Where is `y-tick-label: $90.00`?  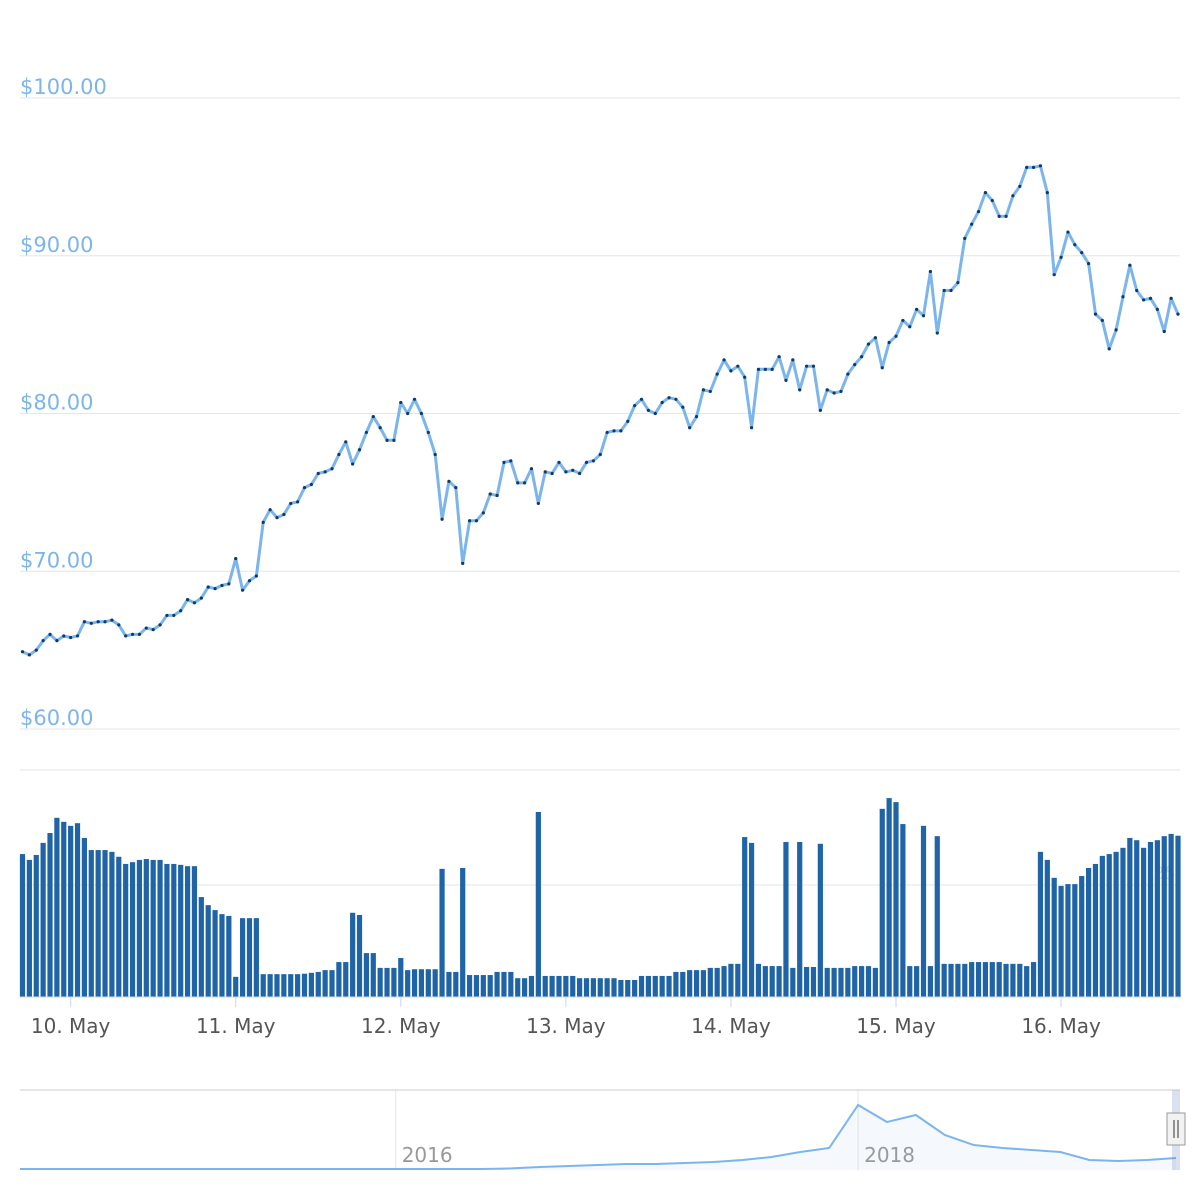 y-tick-label: $90.00 is located at coordinates (56, 245).